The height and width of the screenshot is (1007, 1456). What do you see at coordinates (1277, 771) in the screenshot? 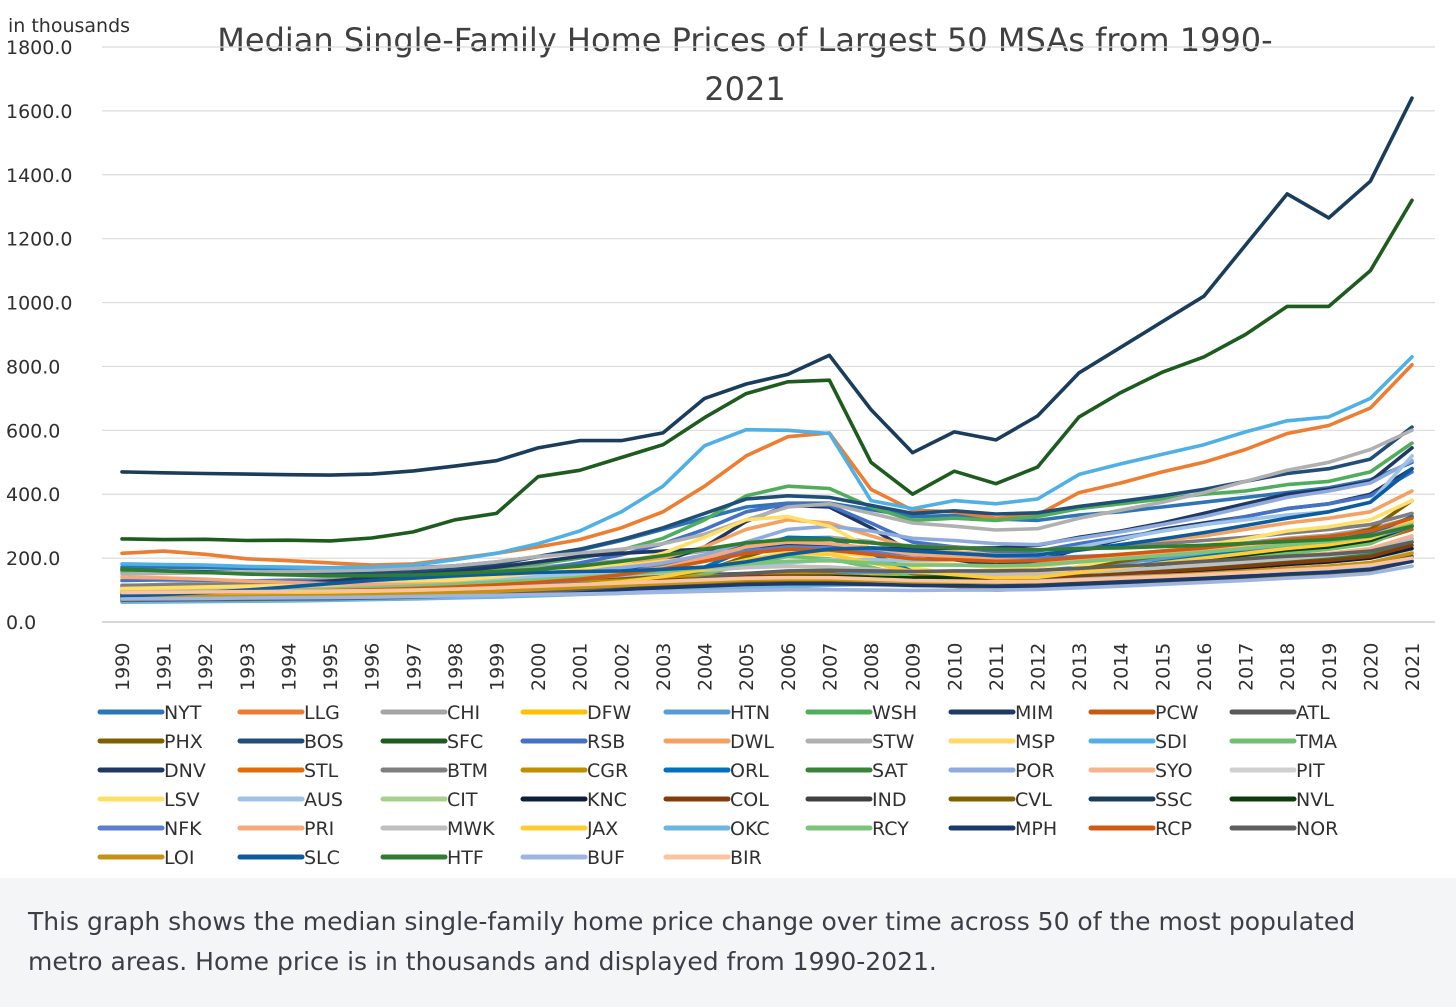
I see `legend-item-pit: PIT` at bounding box center [1277, 771].